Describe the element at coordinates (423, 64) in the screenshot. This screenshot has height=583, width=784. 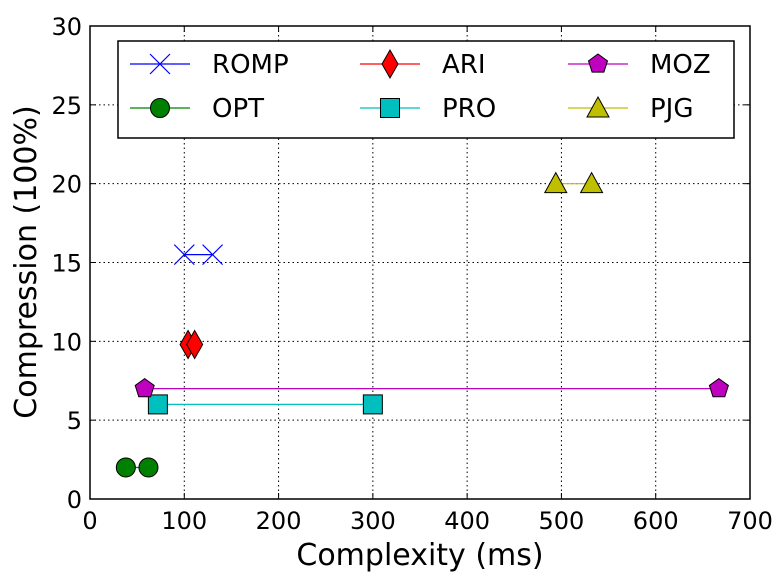
I see `legend-item-ari: ARI` at that location.